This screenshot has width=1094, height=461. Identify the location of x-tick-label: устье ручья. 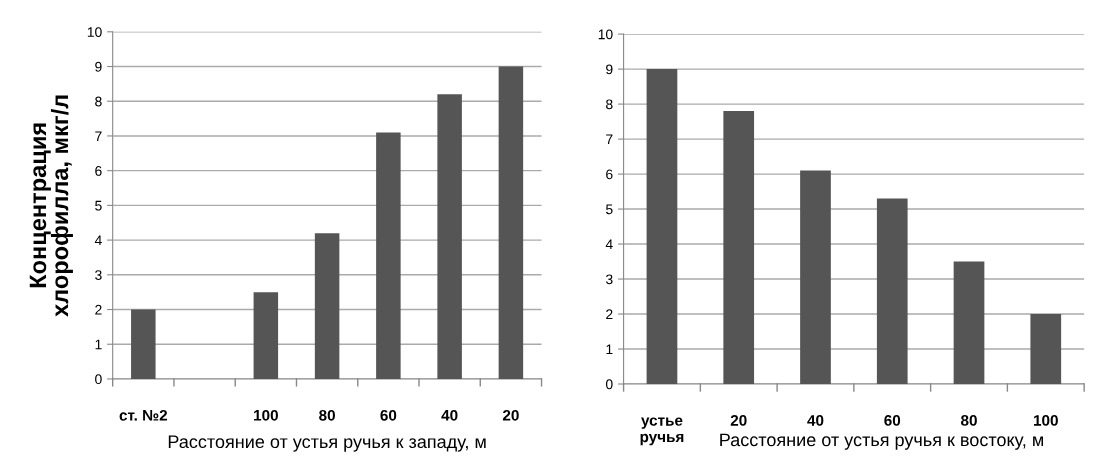
(662, 431).